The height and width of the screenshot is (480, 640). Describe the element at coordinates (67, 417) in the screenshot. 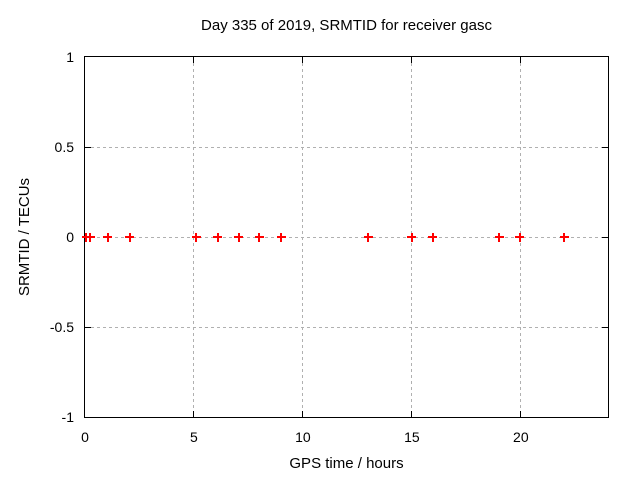

I see `y-tick-label: -1` at that location.